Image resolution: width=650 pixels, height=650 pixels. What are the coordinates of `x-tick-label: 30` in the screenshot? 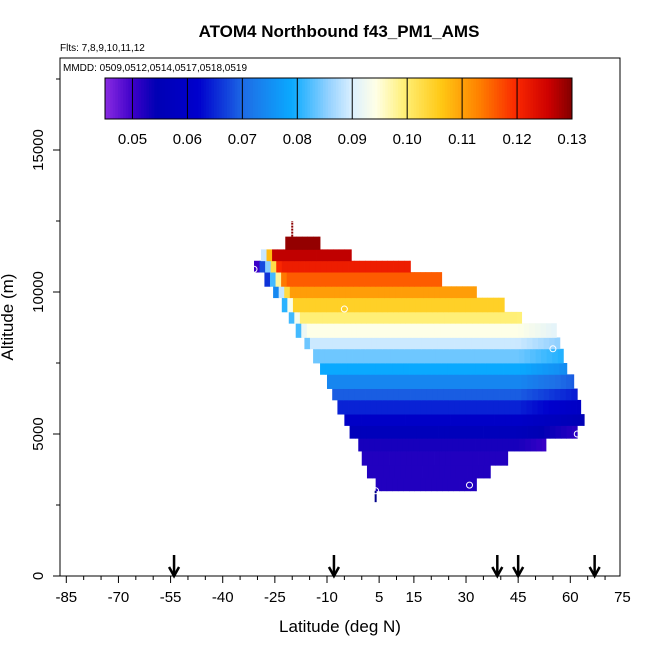 It's located at (466, 597).